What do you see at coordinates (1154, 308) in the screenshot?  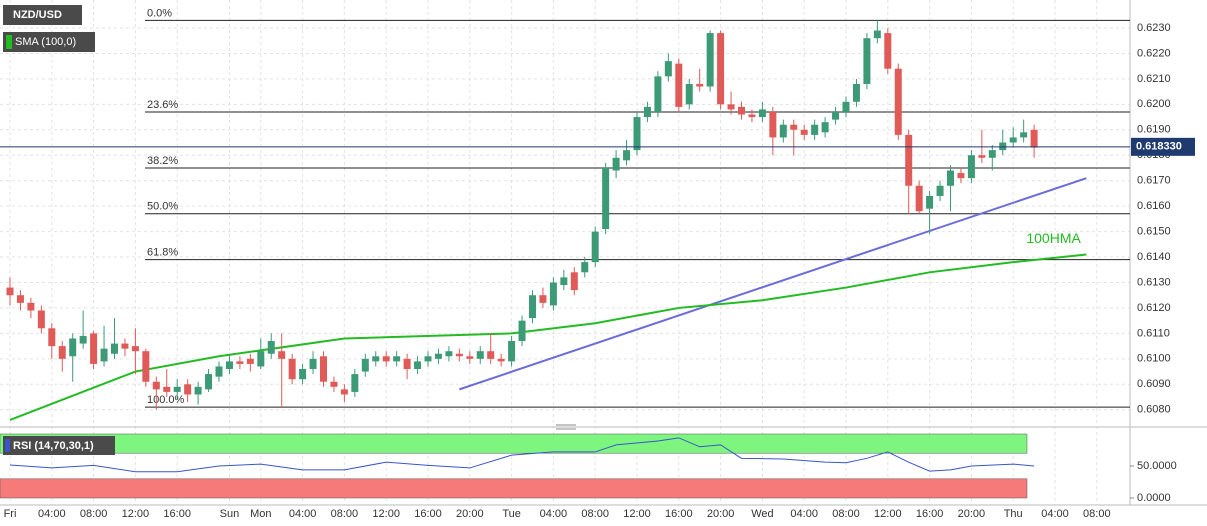 I see `y-tick-label: 0.6120` at bounding box center [1154, 308].